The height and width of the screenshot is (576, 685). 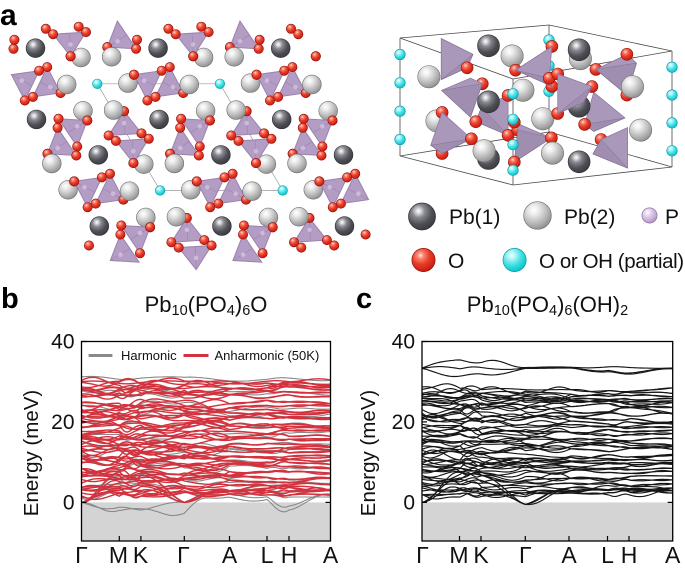 What do you see at coordinates (364, 299) in the screenshot?
I see `svg-text: c` at bounding box center [364, 299].